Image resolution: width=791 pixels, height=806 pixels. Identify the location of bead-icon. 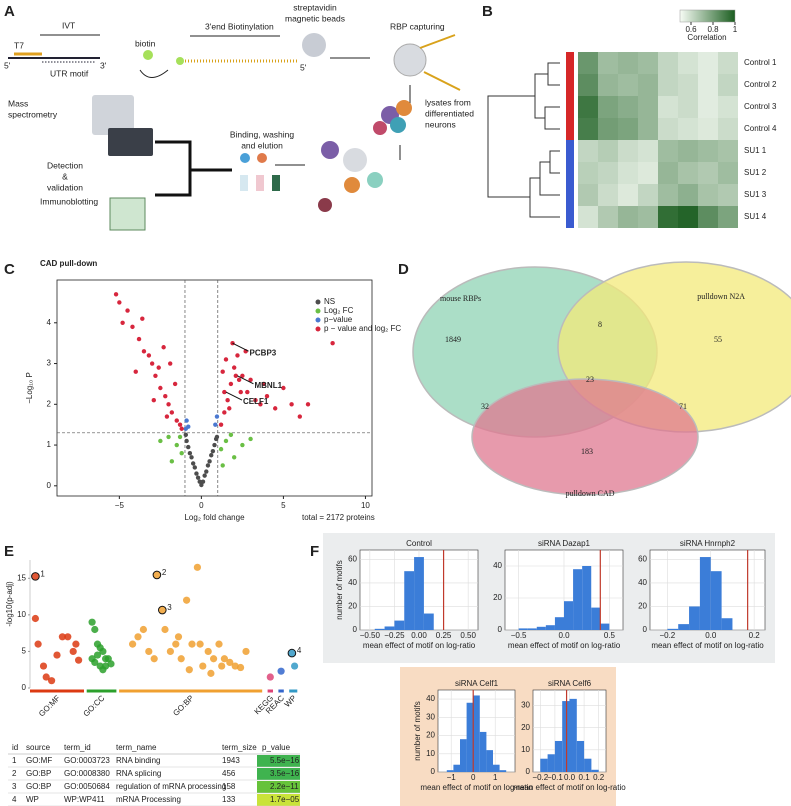
(314, 45).